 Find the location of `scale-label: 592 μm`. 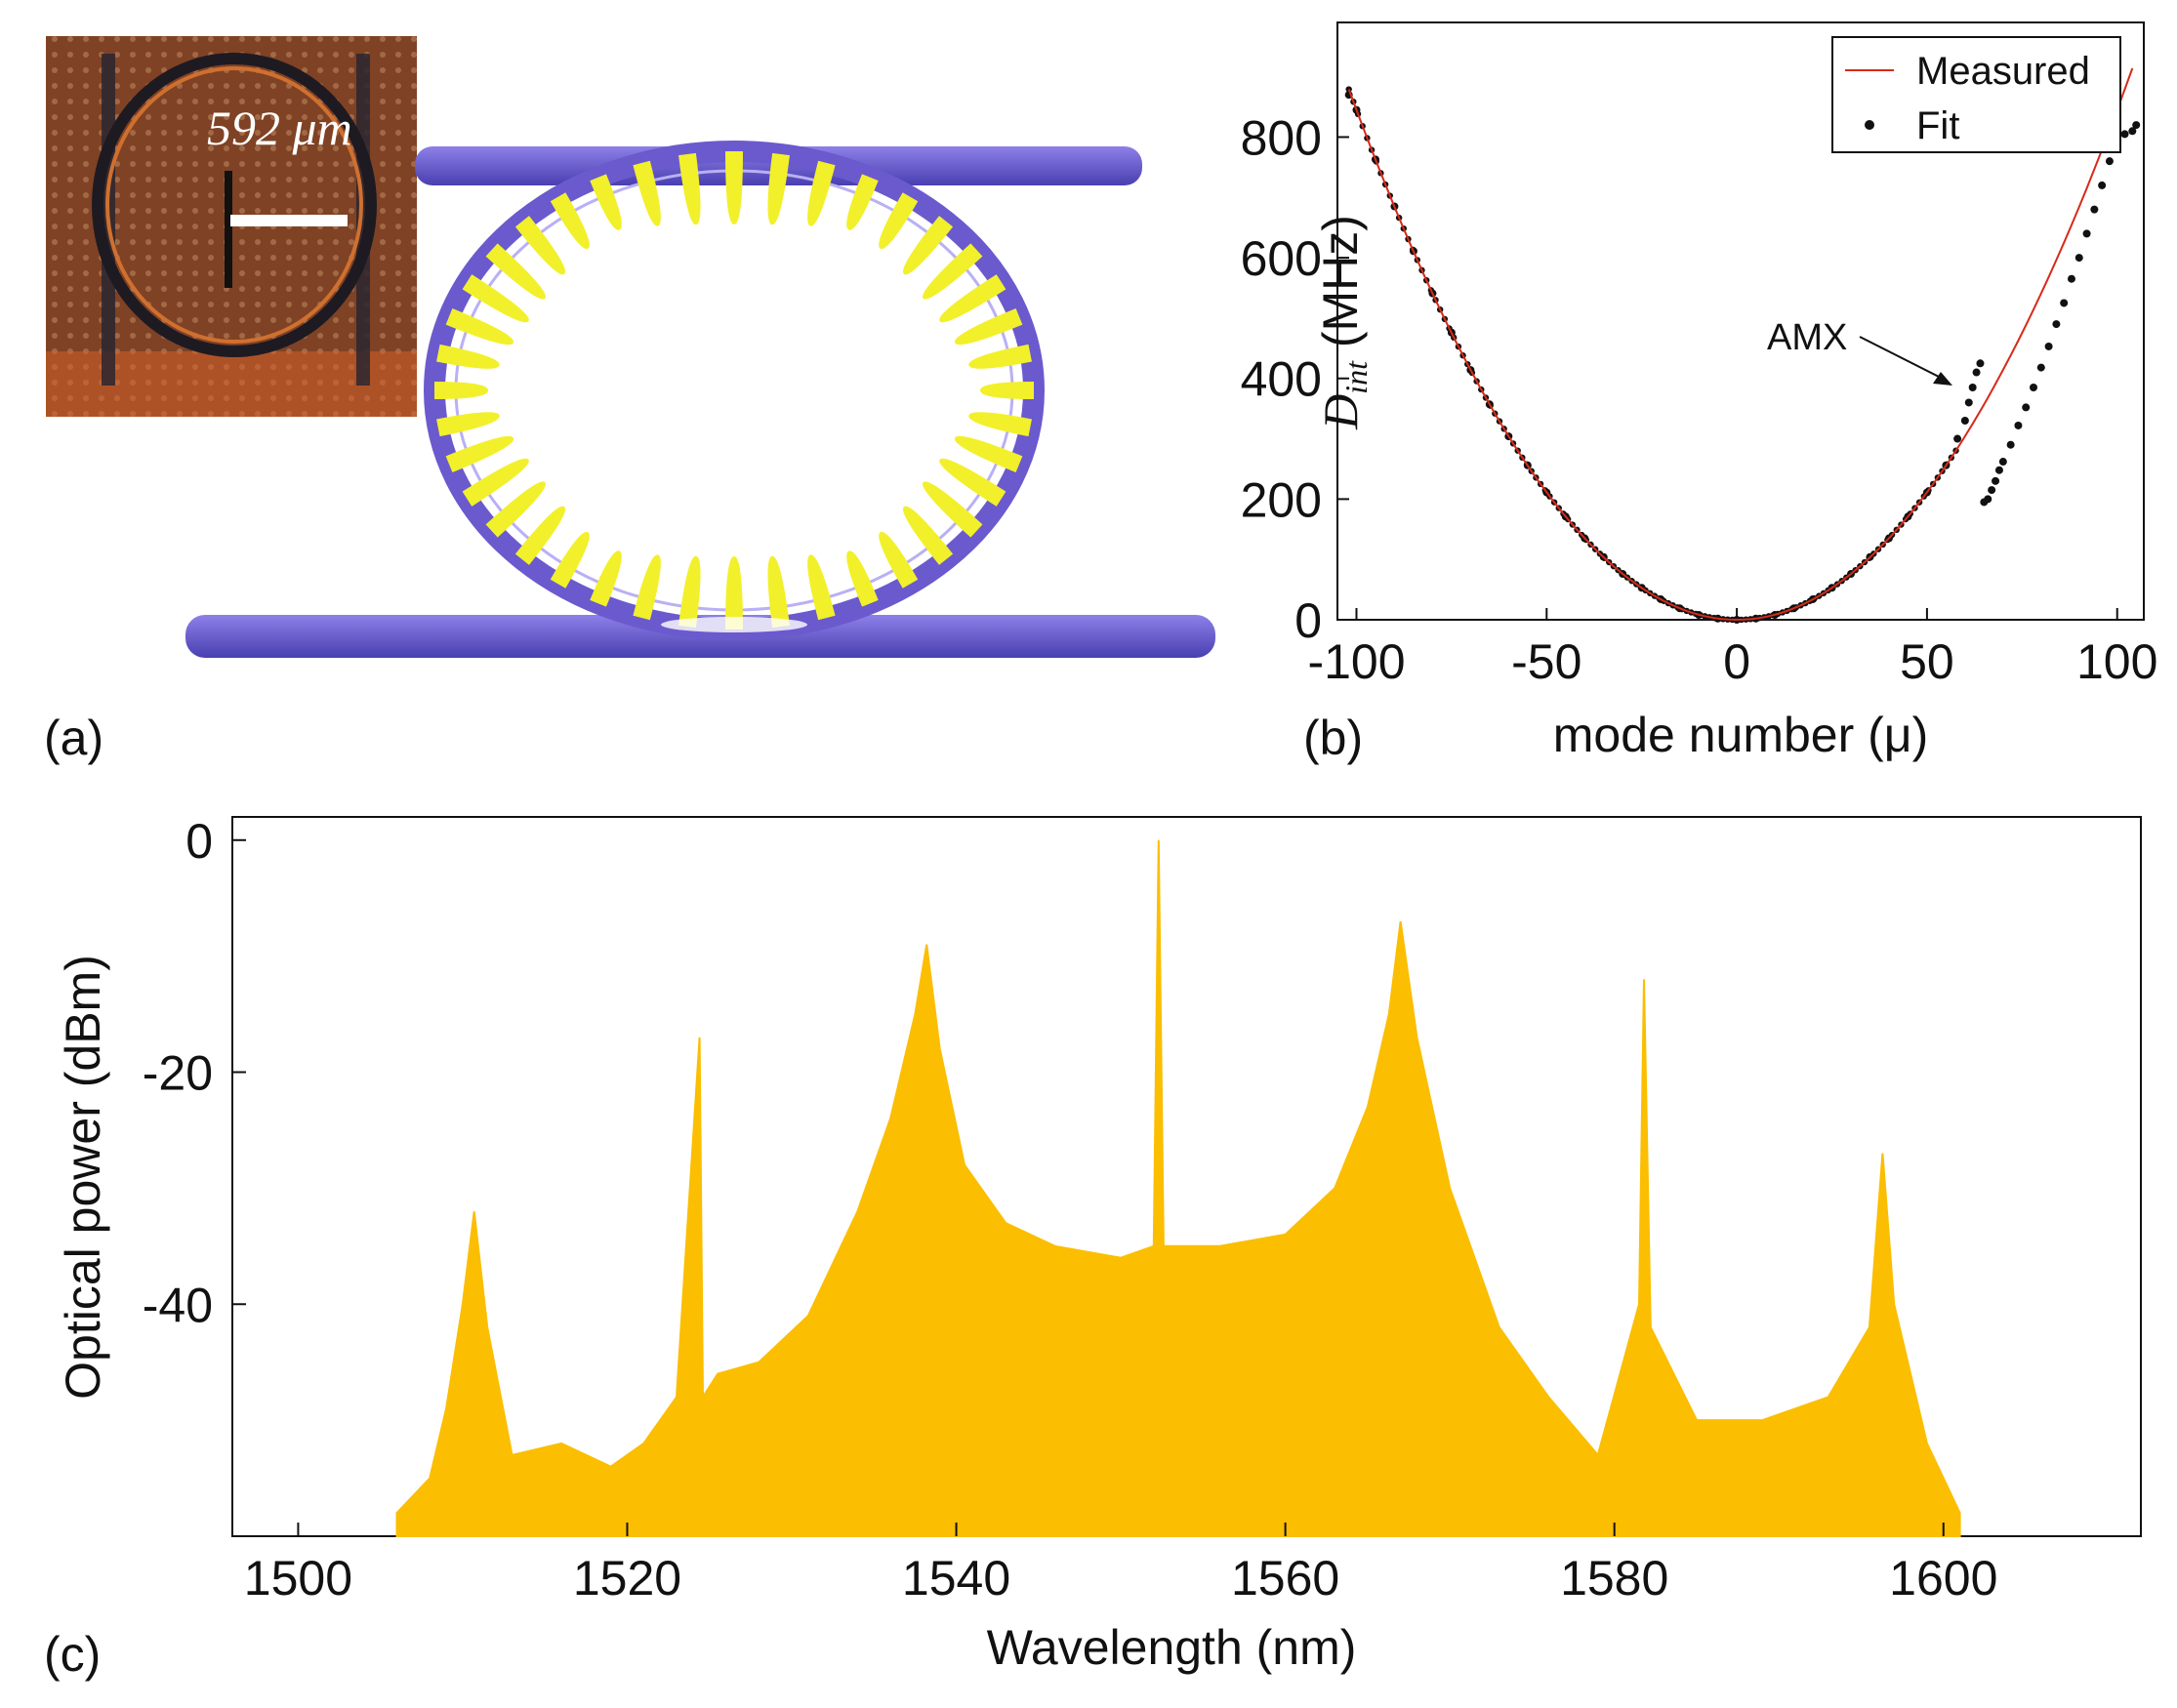

scale-label: 592 μm is located at coordinates (279, 128).